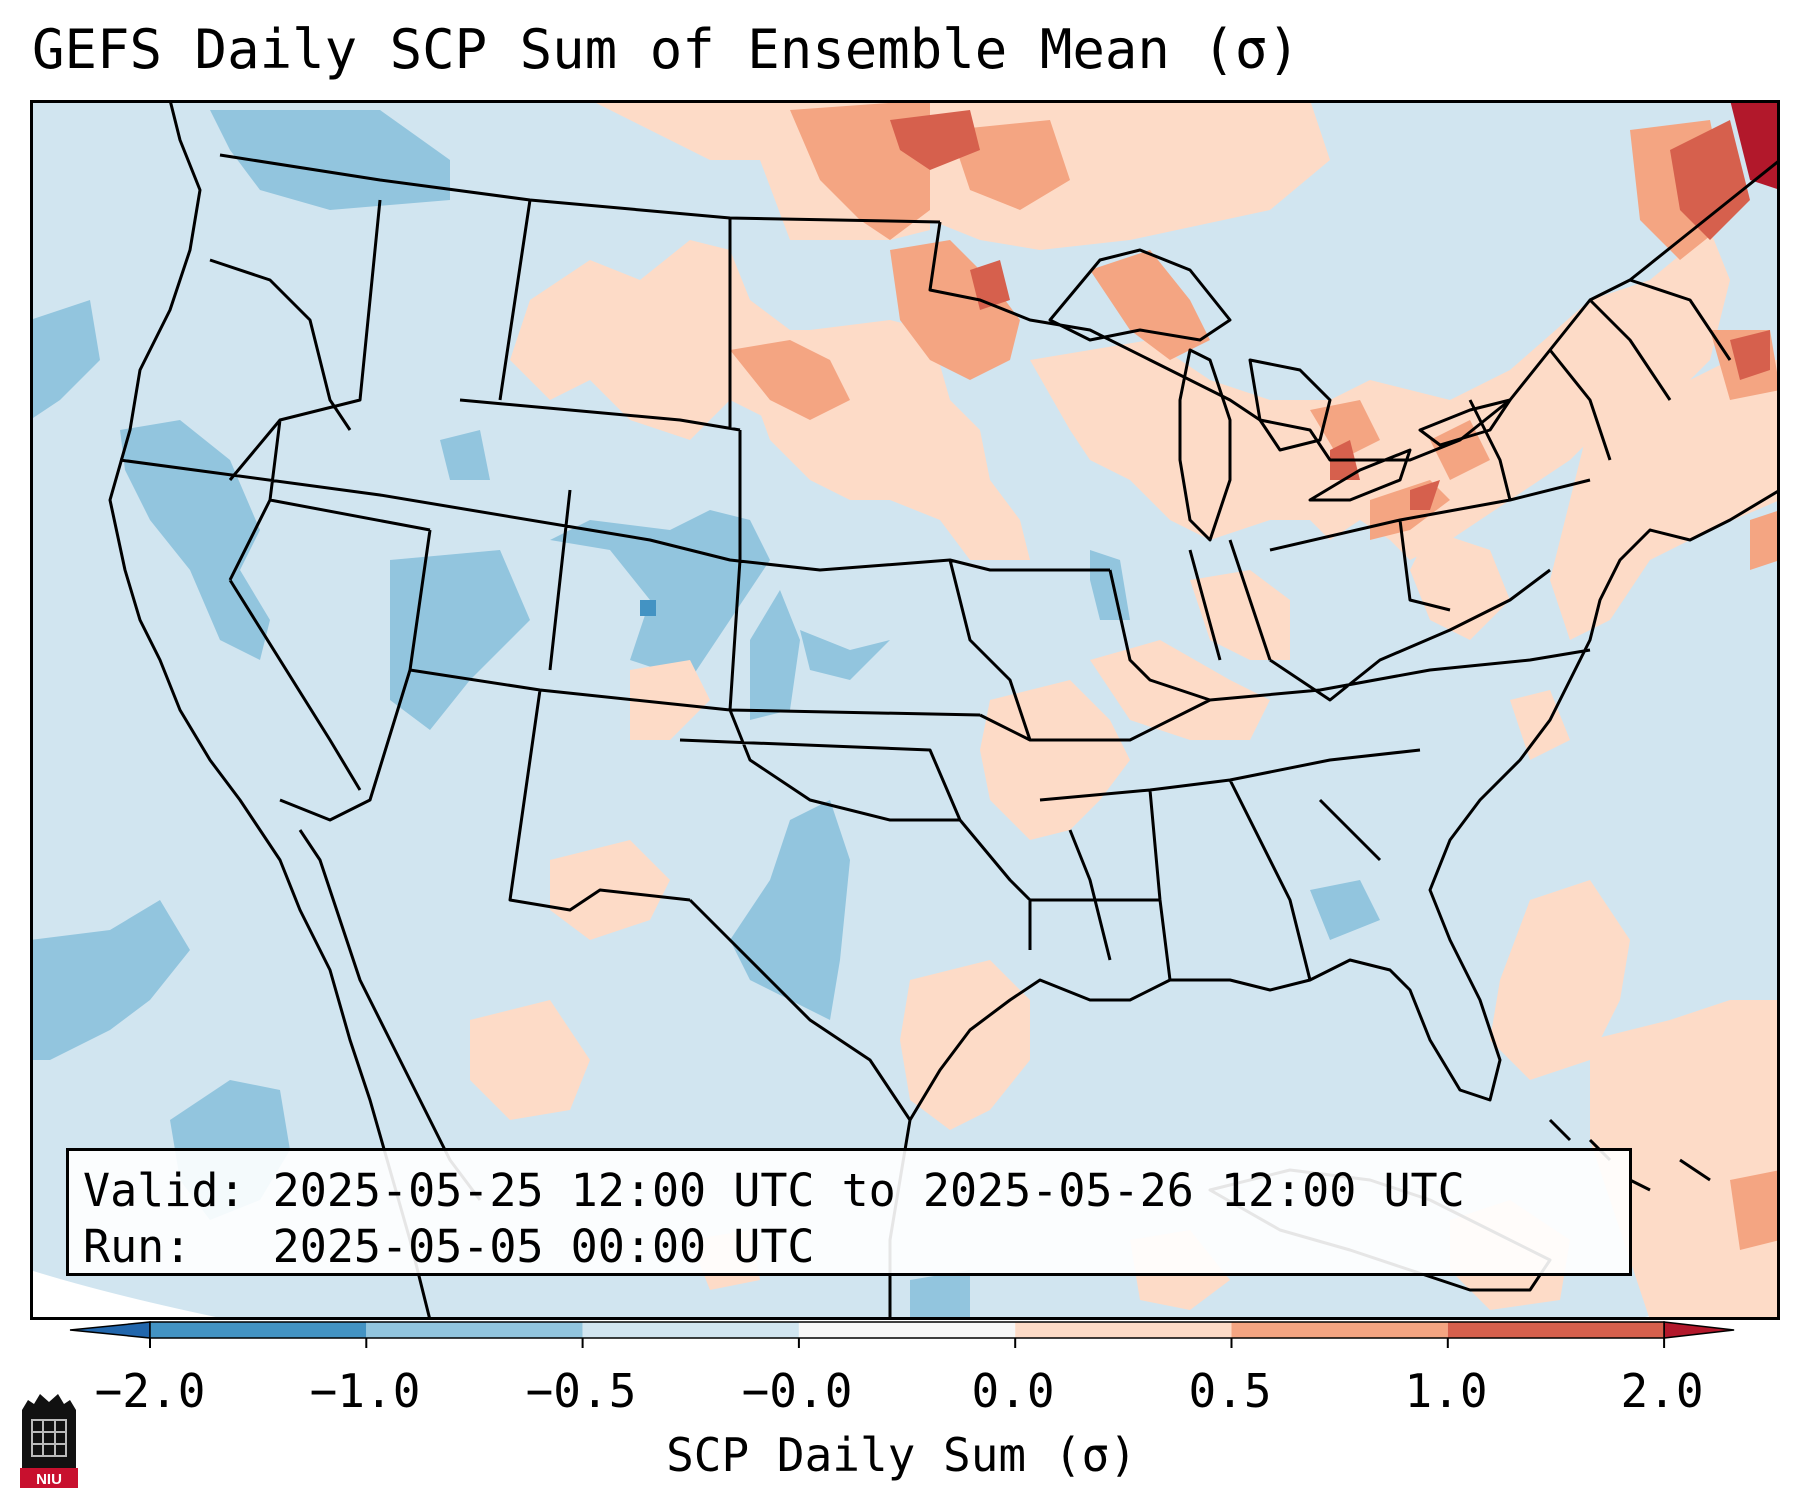  Describe the element at coordinates (110, 1330) in the screenshot. I see `colorbar-extend-low` at that location.